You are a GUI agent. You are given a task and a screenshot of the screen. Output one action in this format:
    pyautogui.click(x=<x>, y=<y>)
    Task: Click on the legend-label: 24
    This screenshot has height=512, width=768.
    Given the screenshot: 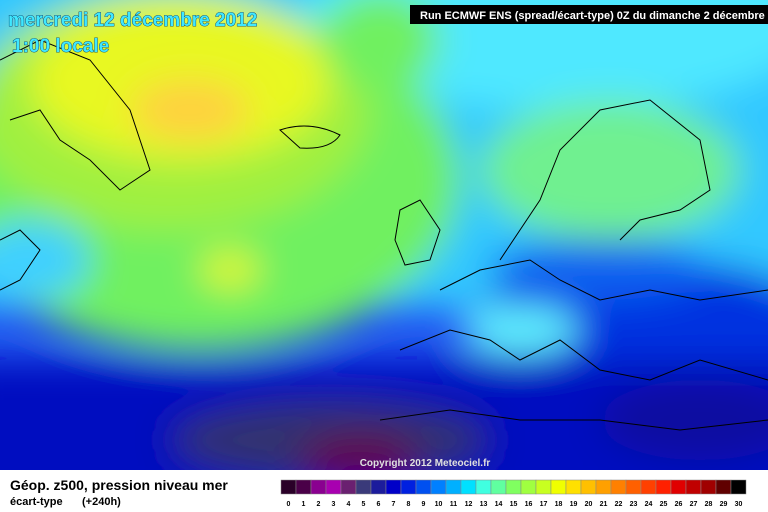 What is the action you would take?
    pyautogui.click(x=649, y=504)
    